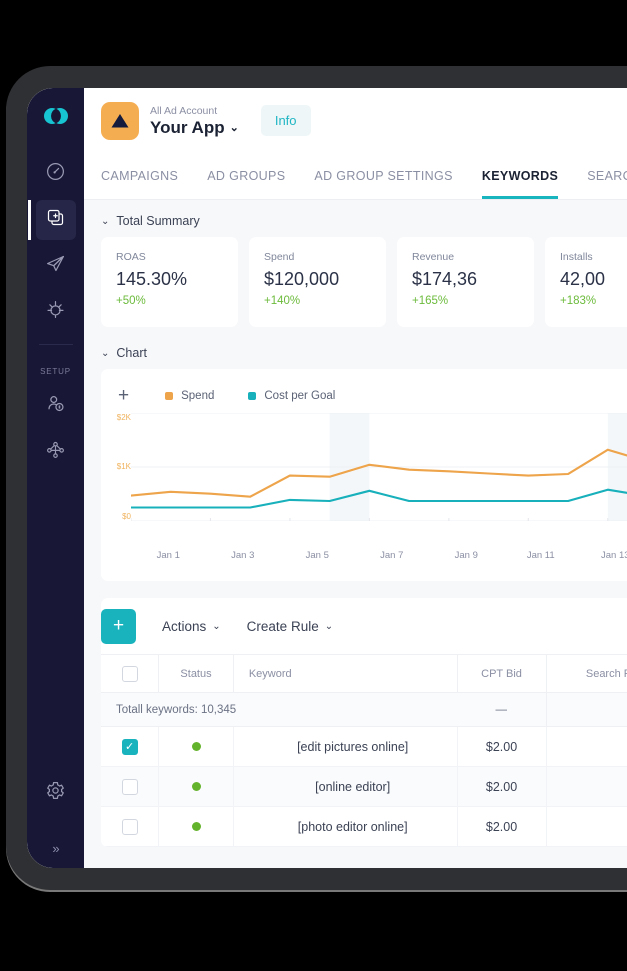 This screenshot has height=971, width=627. Describe the element at coordinates (279, 709) in the screenshot. I see `total-keywords-label: Totall keywords: 10,345` at that location.